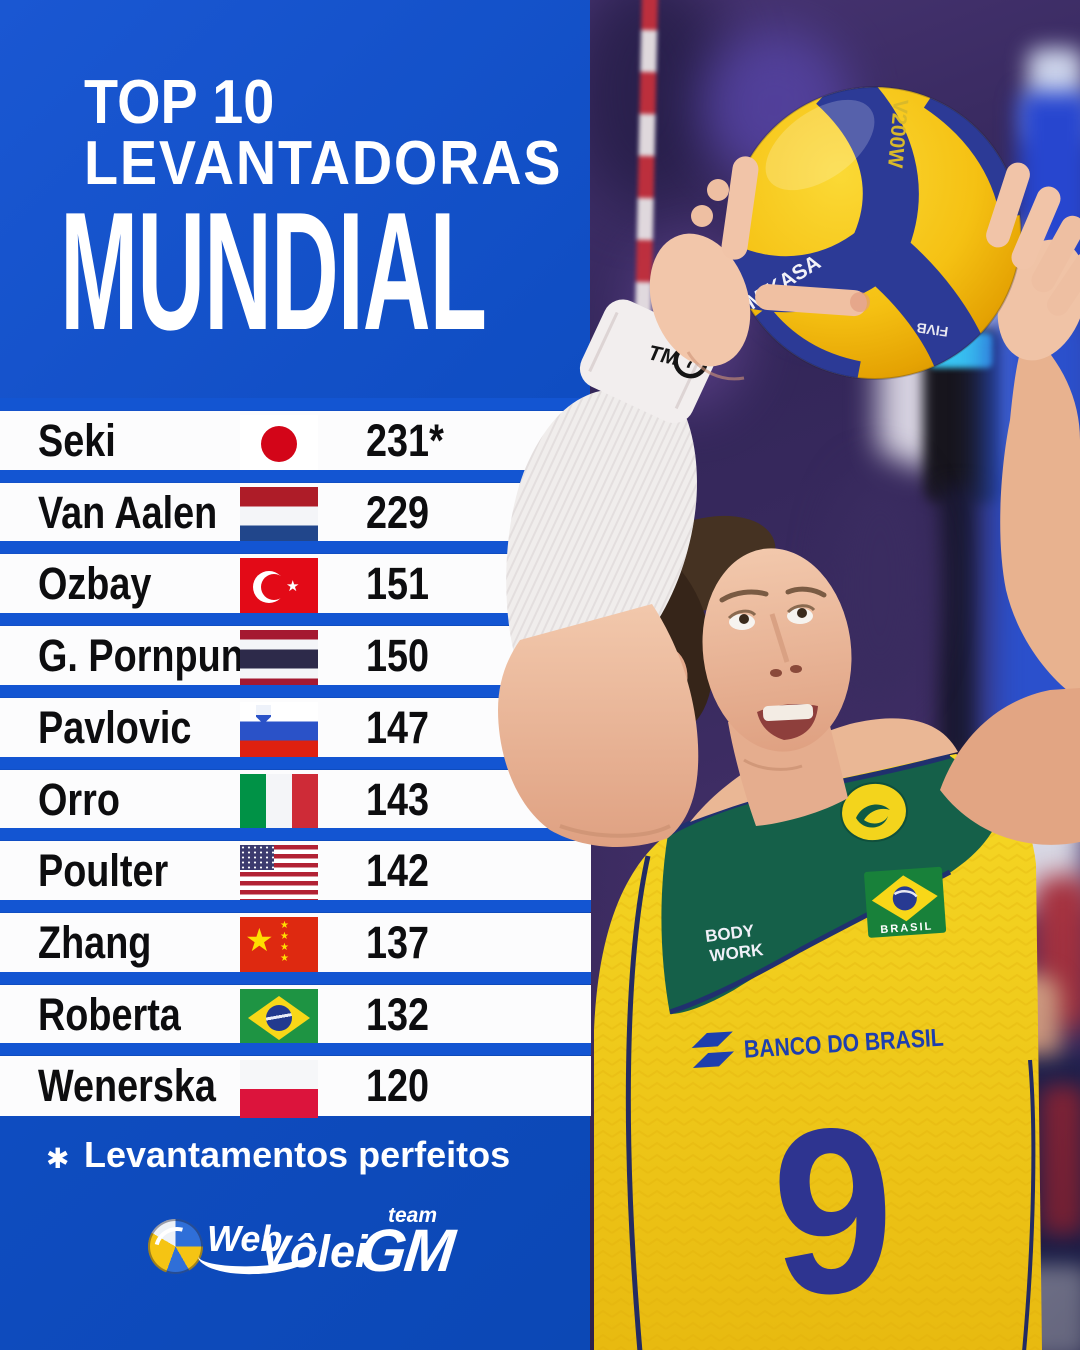 This screenshot has width=1080, height=1350. I want to click on player-name: Pavlovic, so click(115, 727).